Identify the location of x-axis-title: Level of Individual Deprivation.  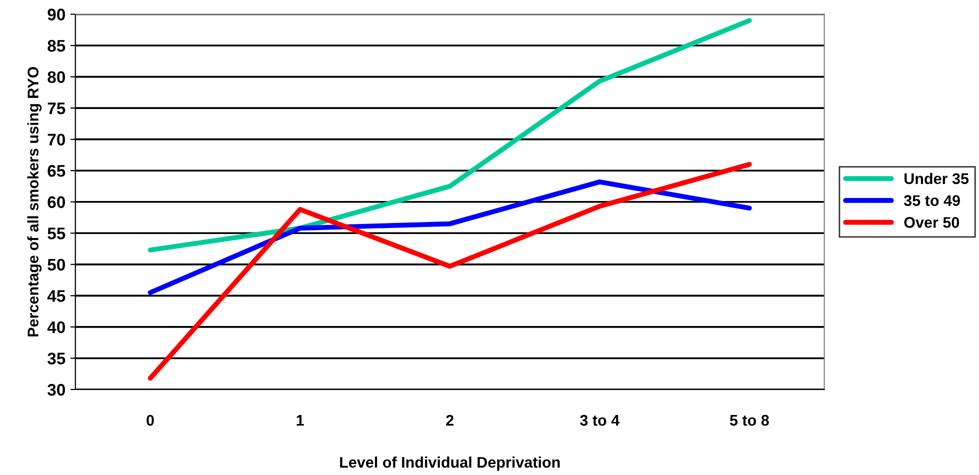
(450, 463).